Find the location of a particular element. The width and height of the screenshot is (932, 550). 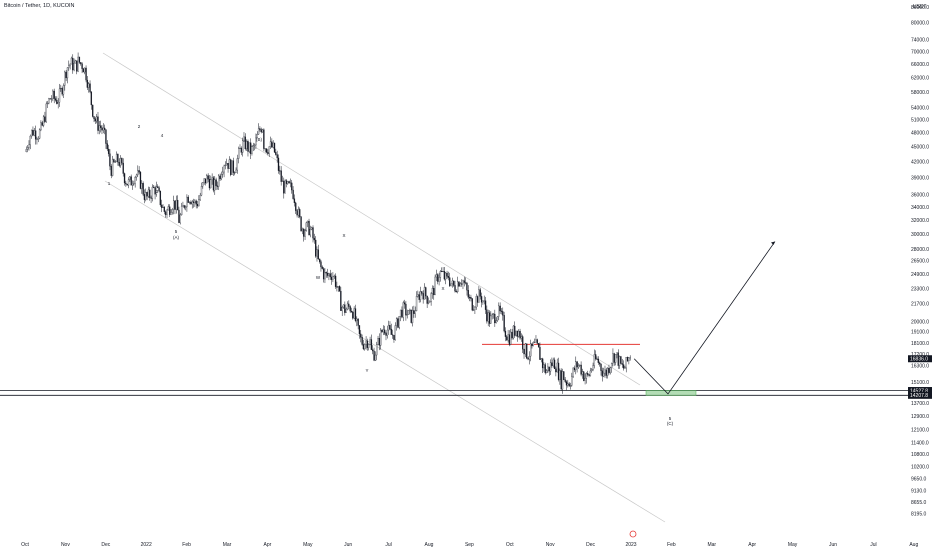

x-tick-label: Apr is located at coordinates (752, 545).